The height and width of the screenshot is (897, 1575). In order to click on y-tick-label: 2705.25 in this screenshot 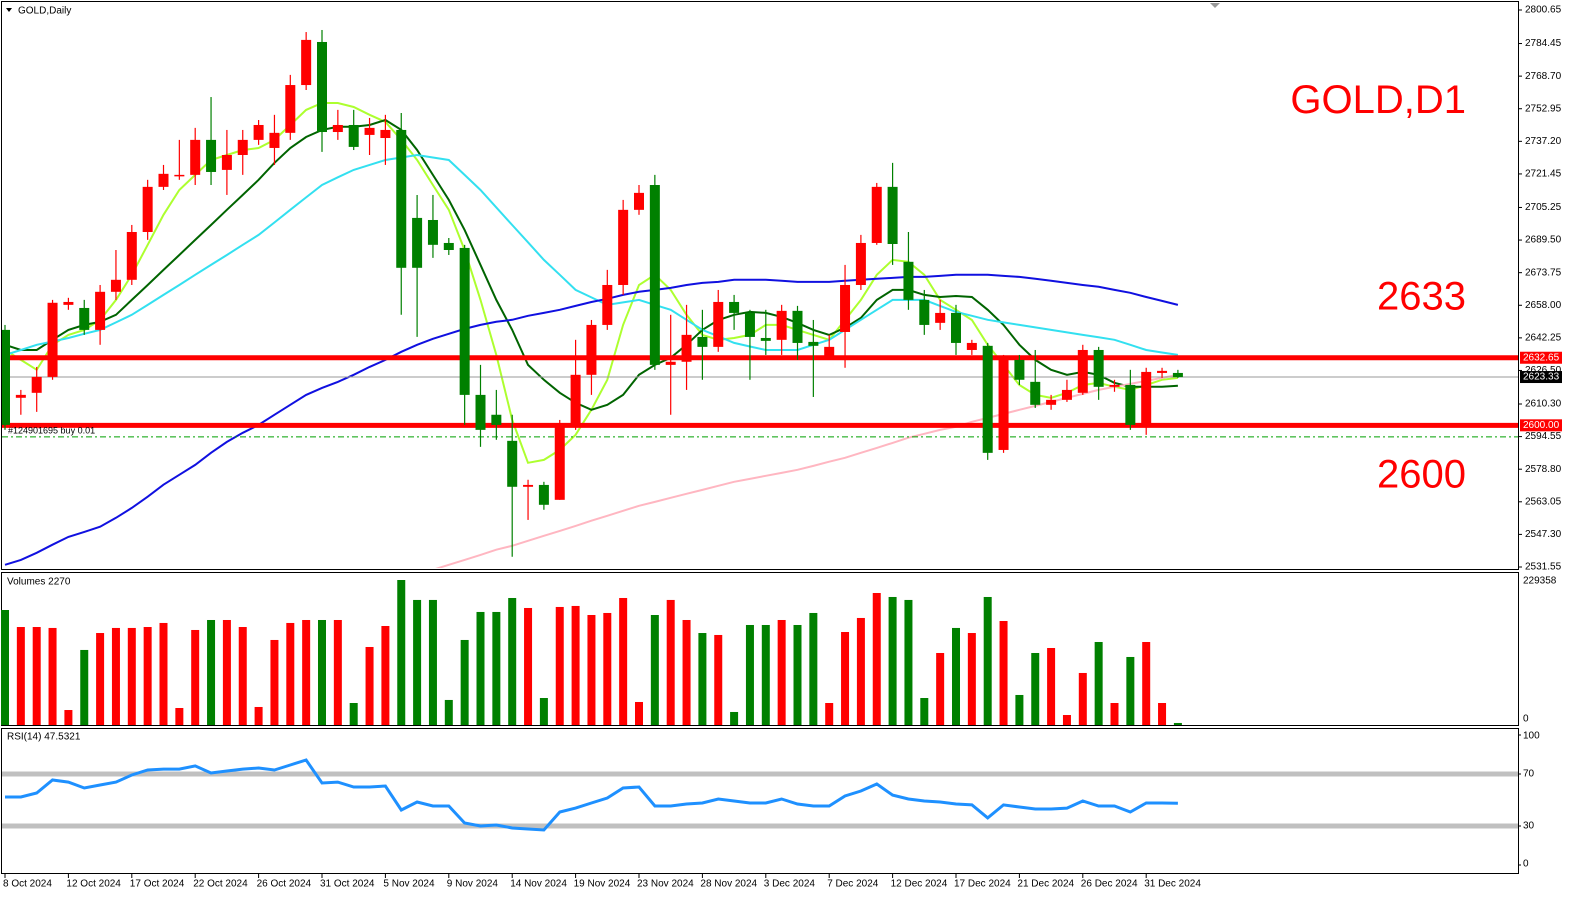, I will do `click(1543, 207)`.